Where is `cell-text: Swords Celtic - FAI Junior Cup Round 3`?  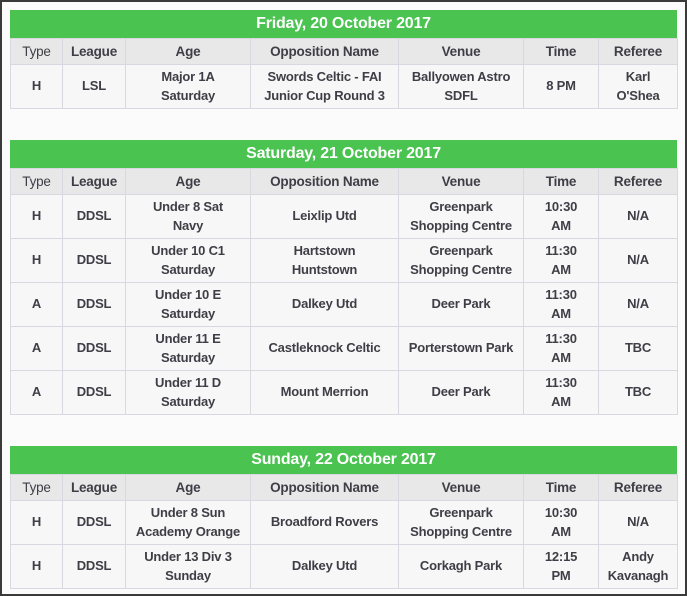 cell-text: Swords Celtic - FAI Junior Cup Round 3 is located at coordinates (324, 86).